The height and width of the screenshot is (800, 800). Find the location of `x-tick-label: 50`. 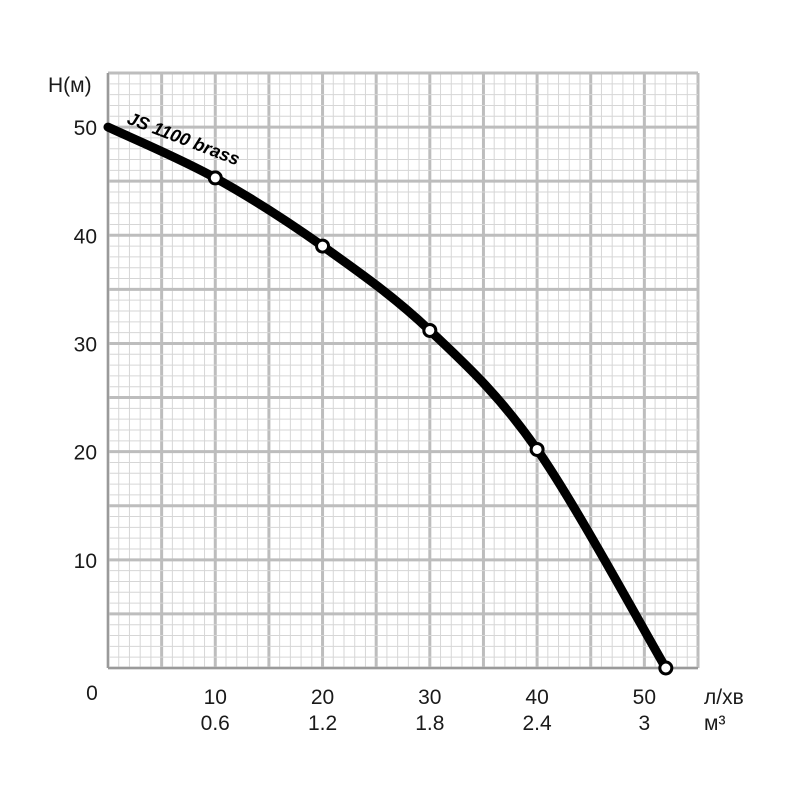

x-tick-label: 50 is located at coordinates (644, 697).